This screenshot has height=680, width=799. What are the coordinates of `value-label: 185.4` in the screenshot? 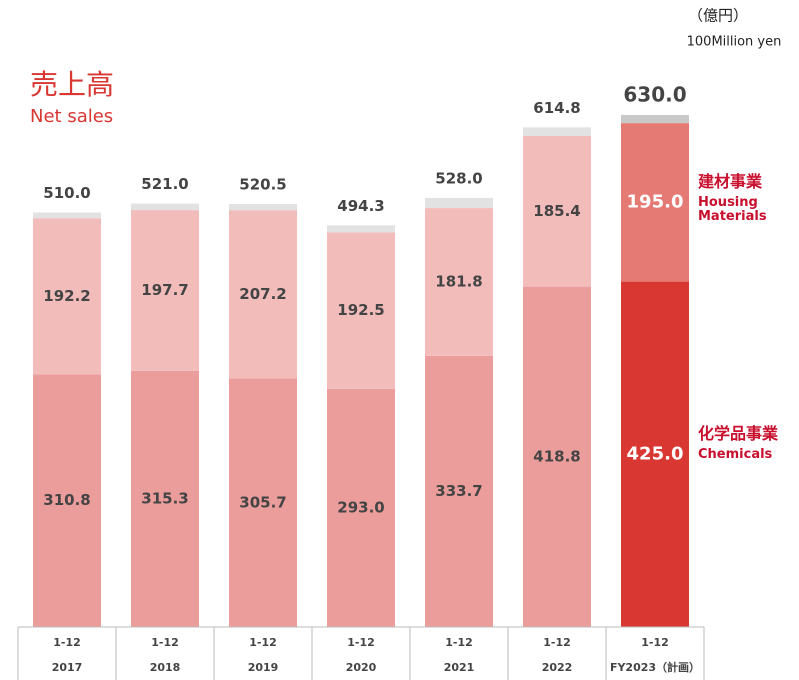 It's located at (556, 211).